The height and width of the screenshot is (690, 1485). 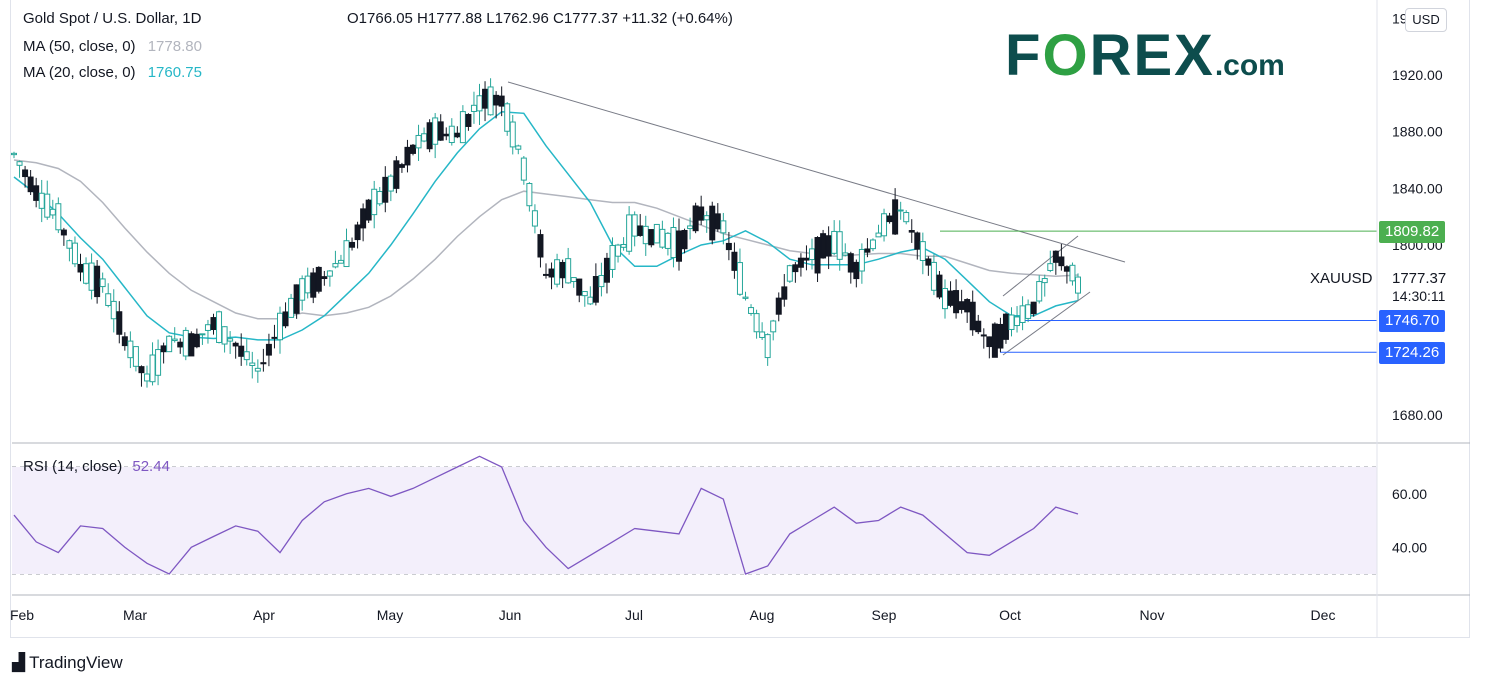 I want to click on logo-suffix: .com, so click(x=1249, y=65).